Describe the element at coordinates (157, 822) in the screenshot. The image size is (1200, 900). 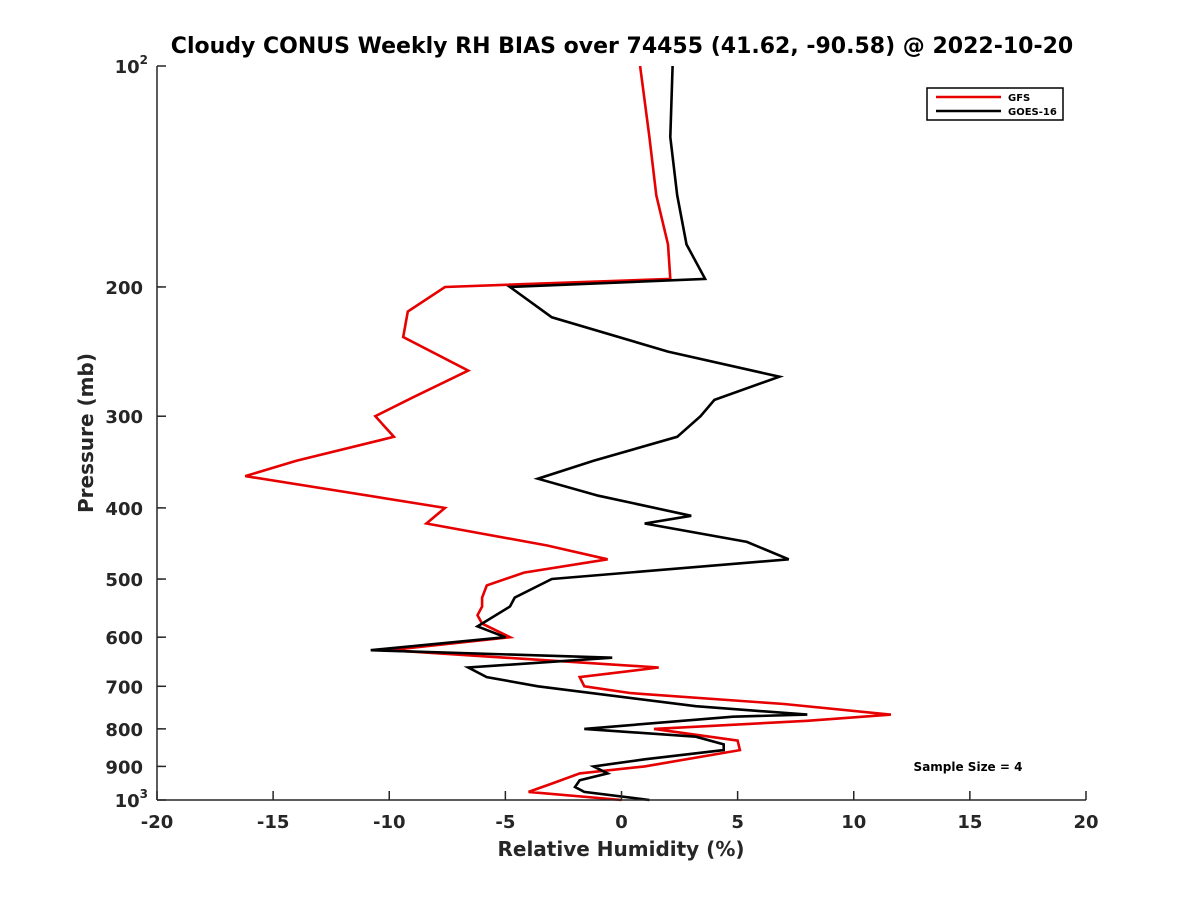
I see `x-tick-label: -20` at that location.